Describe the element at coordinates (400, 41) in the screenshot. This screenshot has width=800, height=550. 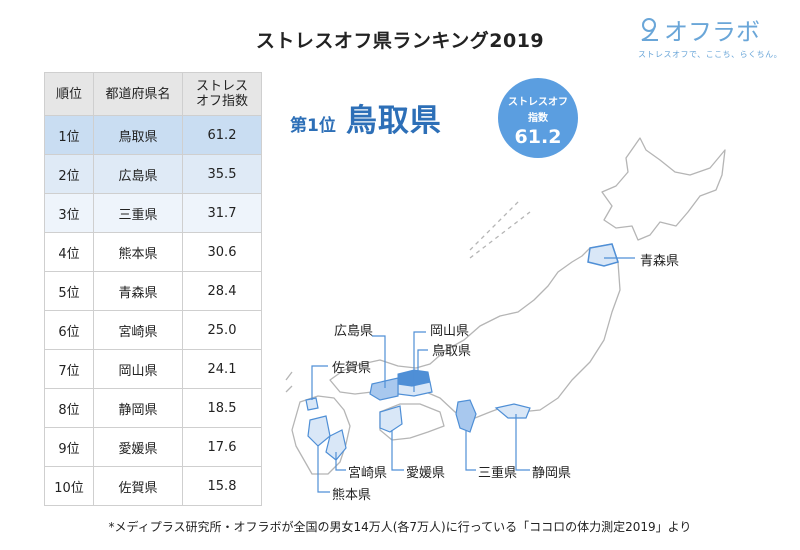
I see `page-title: ストレスオフ県ランキング2019` at that location.